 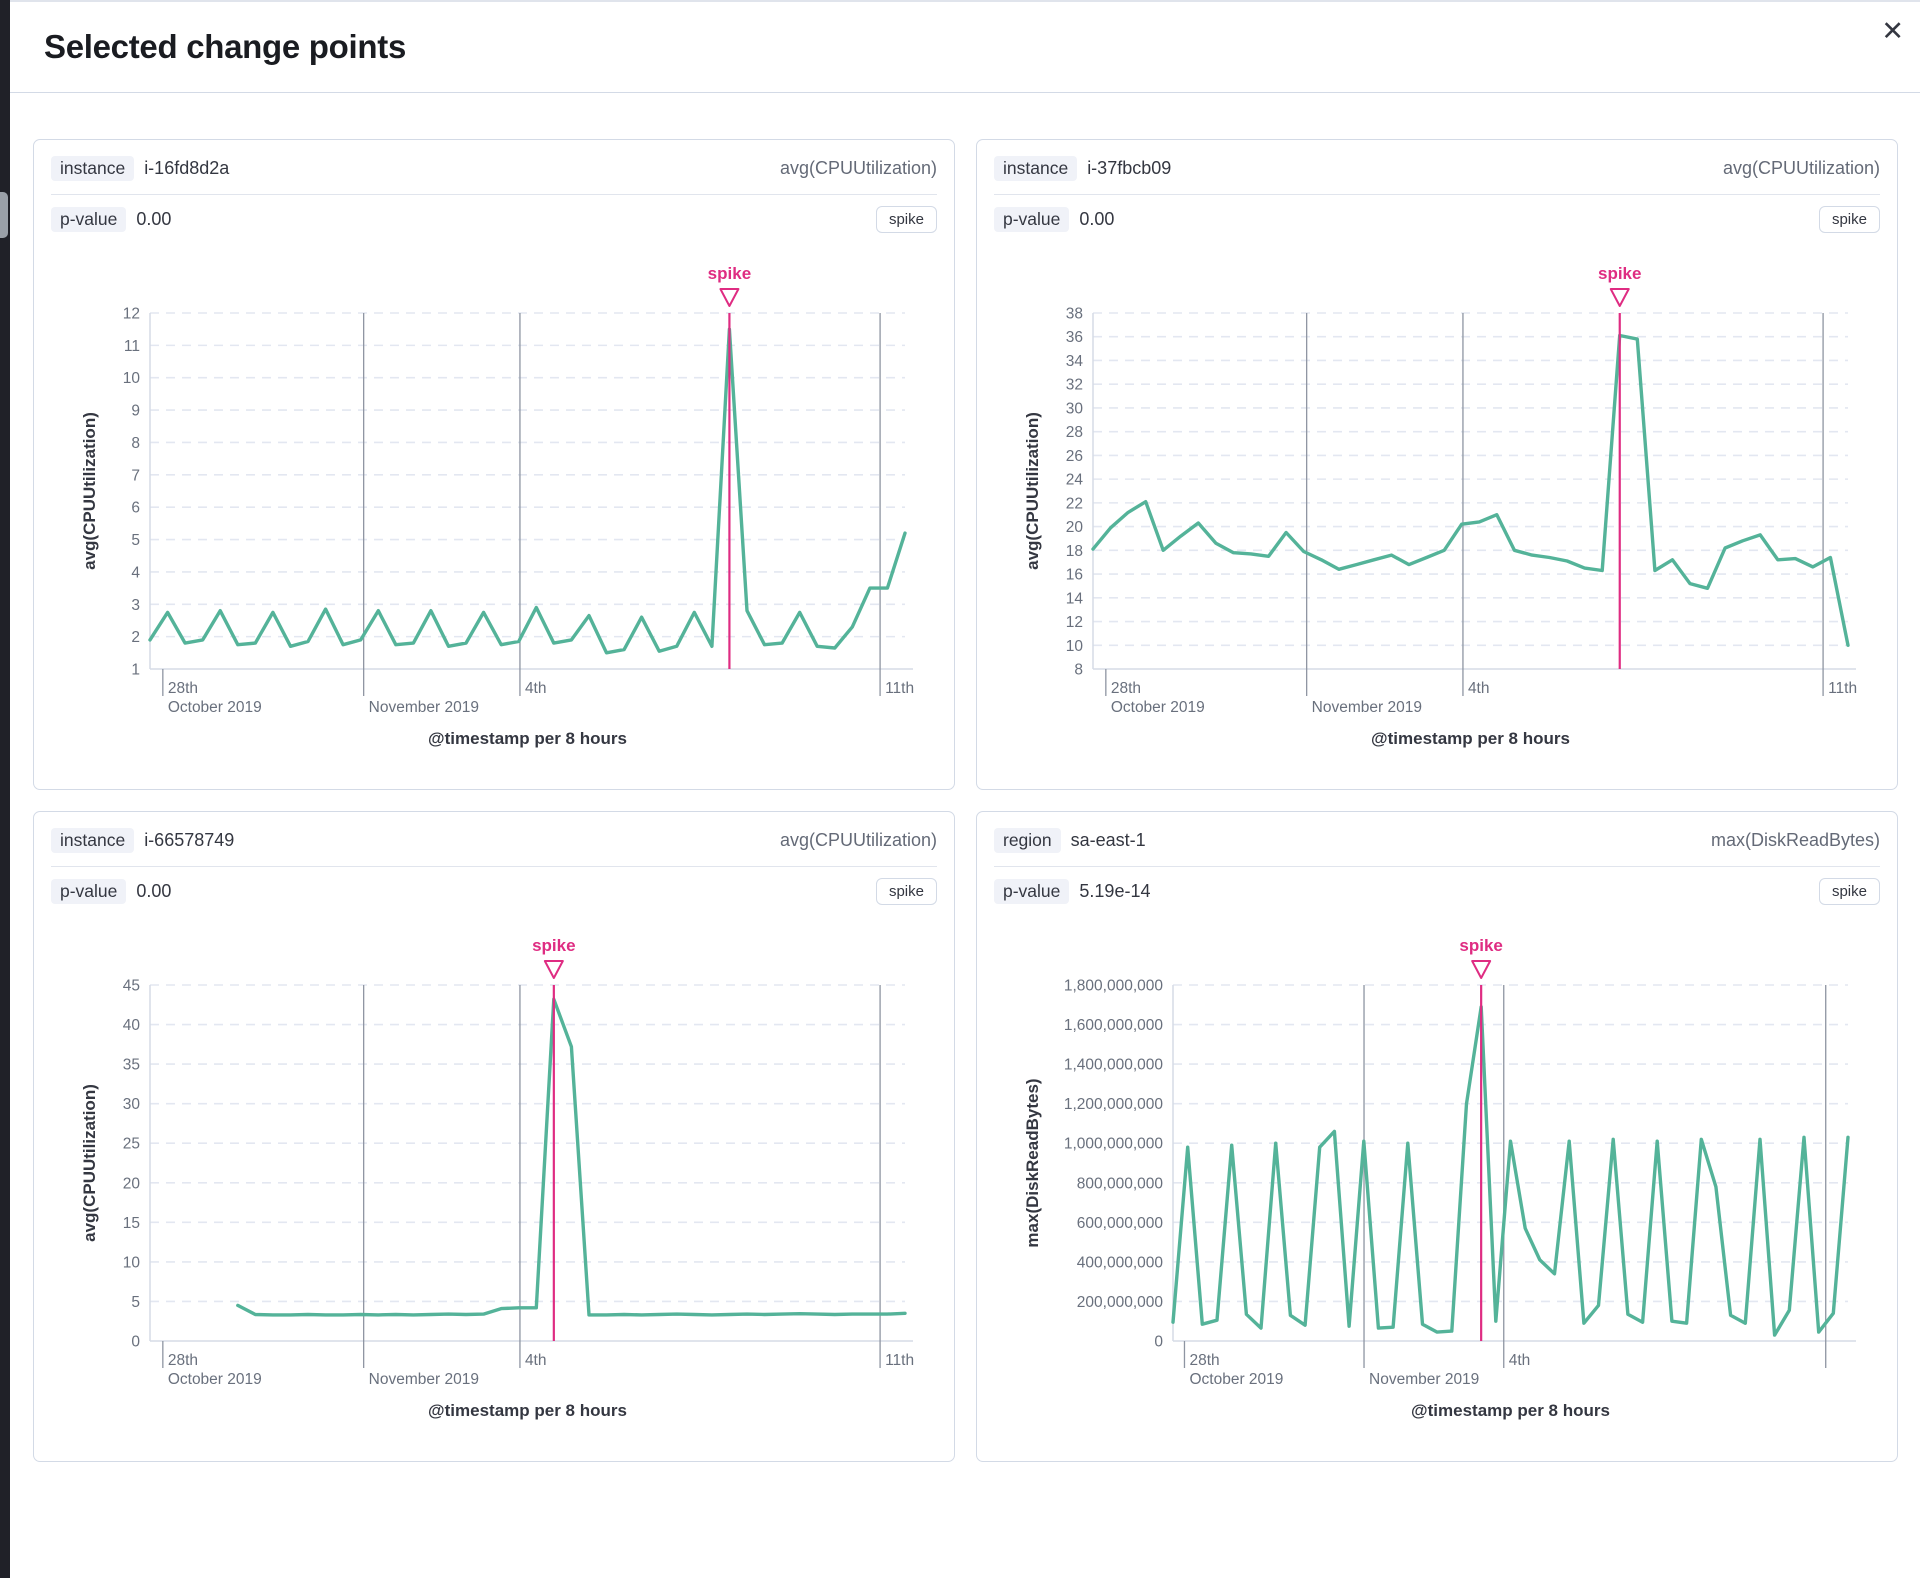 I want to click on svg-text: 11, so click(x=132, y=346).